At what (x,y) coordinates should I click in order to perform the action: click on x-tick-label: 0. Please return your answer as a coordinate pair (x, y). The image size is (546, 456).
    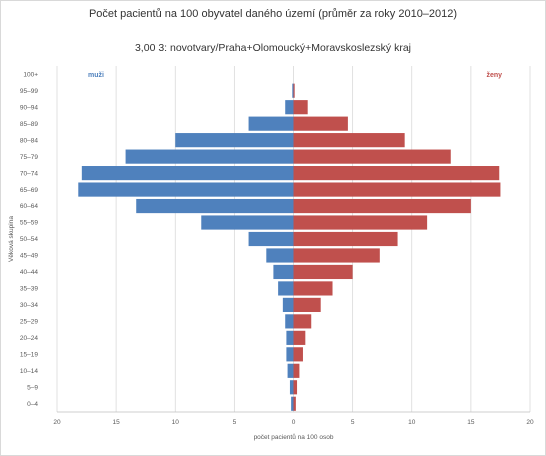
    Looking at the image, I should click on (294, 422).